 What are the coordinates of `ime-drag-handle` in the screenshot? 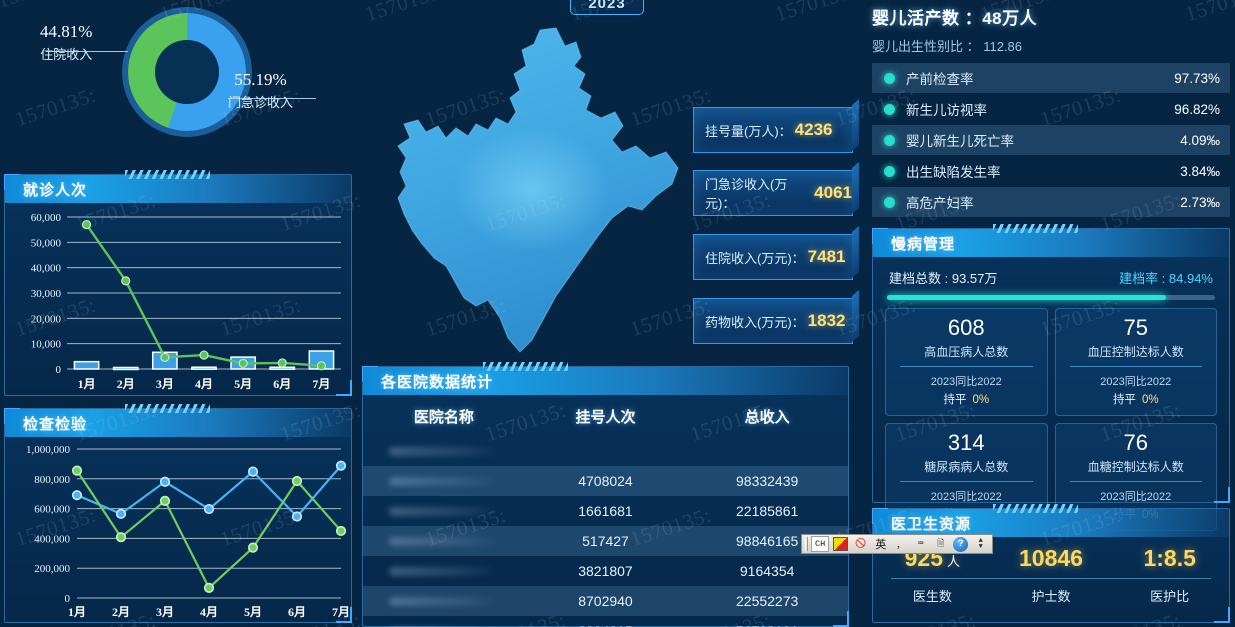 It's located at (806, 544).